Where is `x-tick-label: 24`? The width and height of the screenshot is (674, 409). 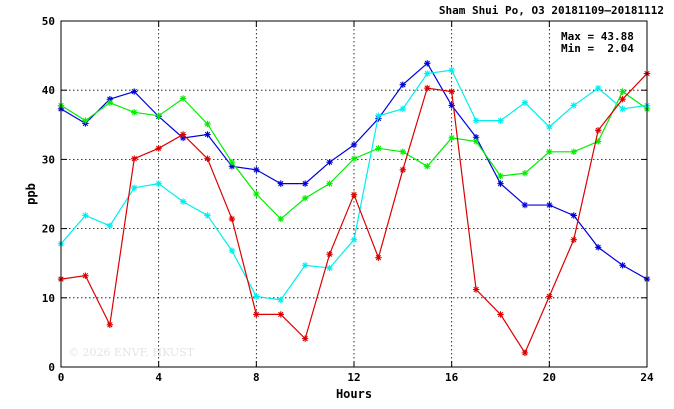
x-tick-label: 24 is located at coordinates (647, 377).